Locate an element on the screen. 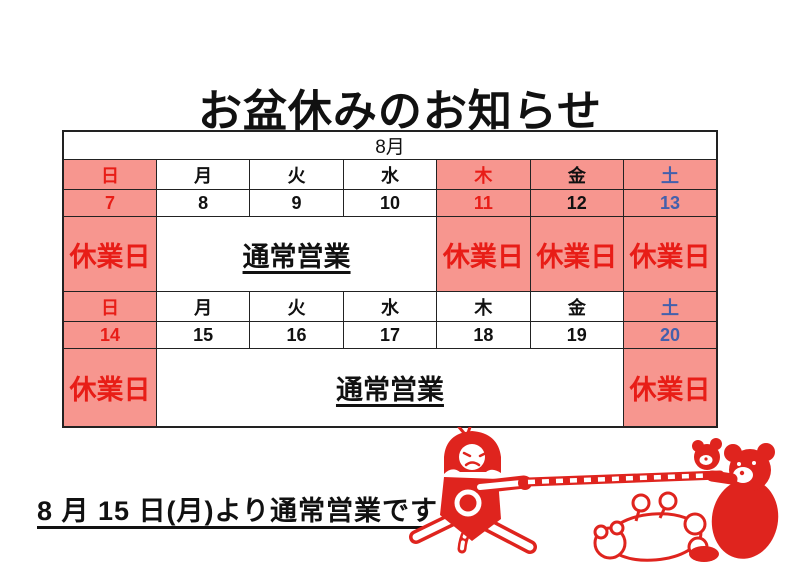 The height and width of the screenshot is (568, 800). date-row: 14 15 16 17 18 19 20 is located at coordinates (390, 335).